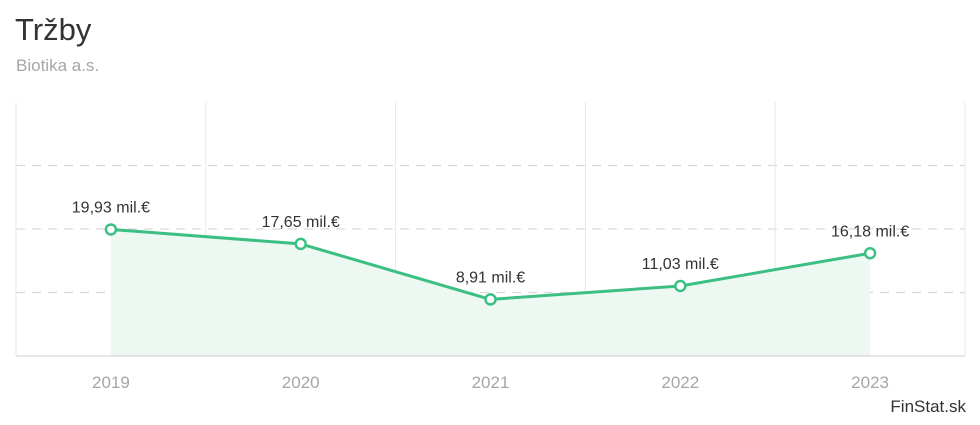 The image size is (980, 425). What do you see at coordinates (490, 277) in the screenshot?
I see `data-label: 8,91 mil.€` at bounding box center [490, 277].